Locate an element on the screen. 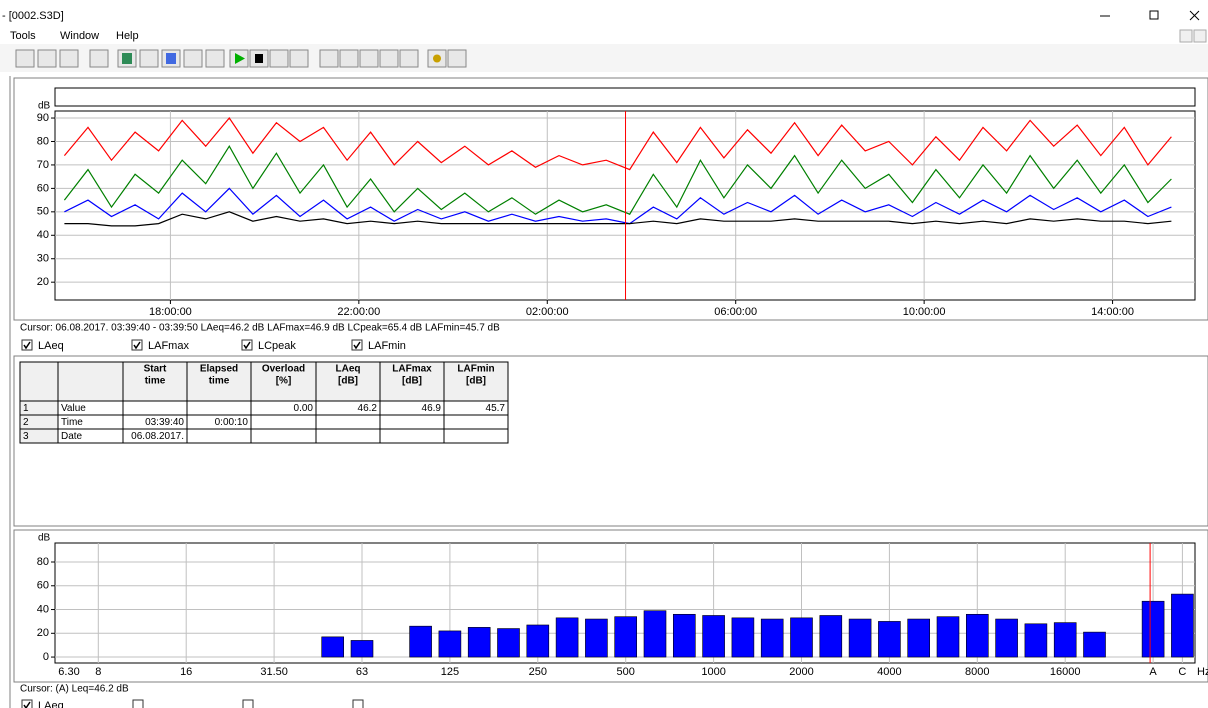 The image size is (1208, 708). legend: LAeq is located at coordinates (192, 703).